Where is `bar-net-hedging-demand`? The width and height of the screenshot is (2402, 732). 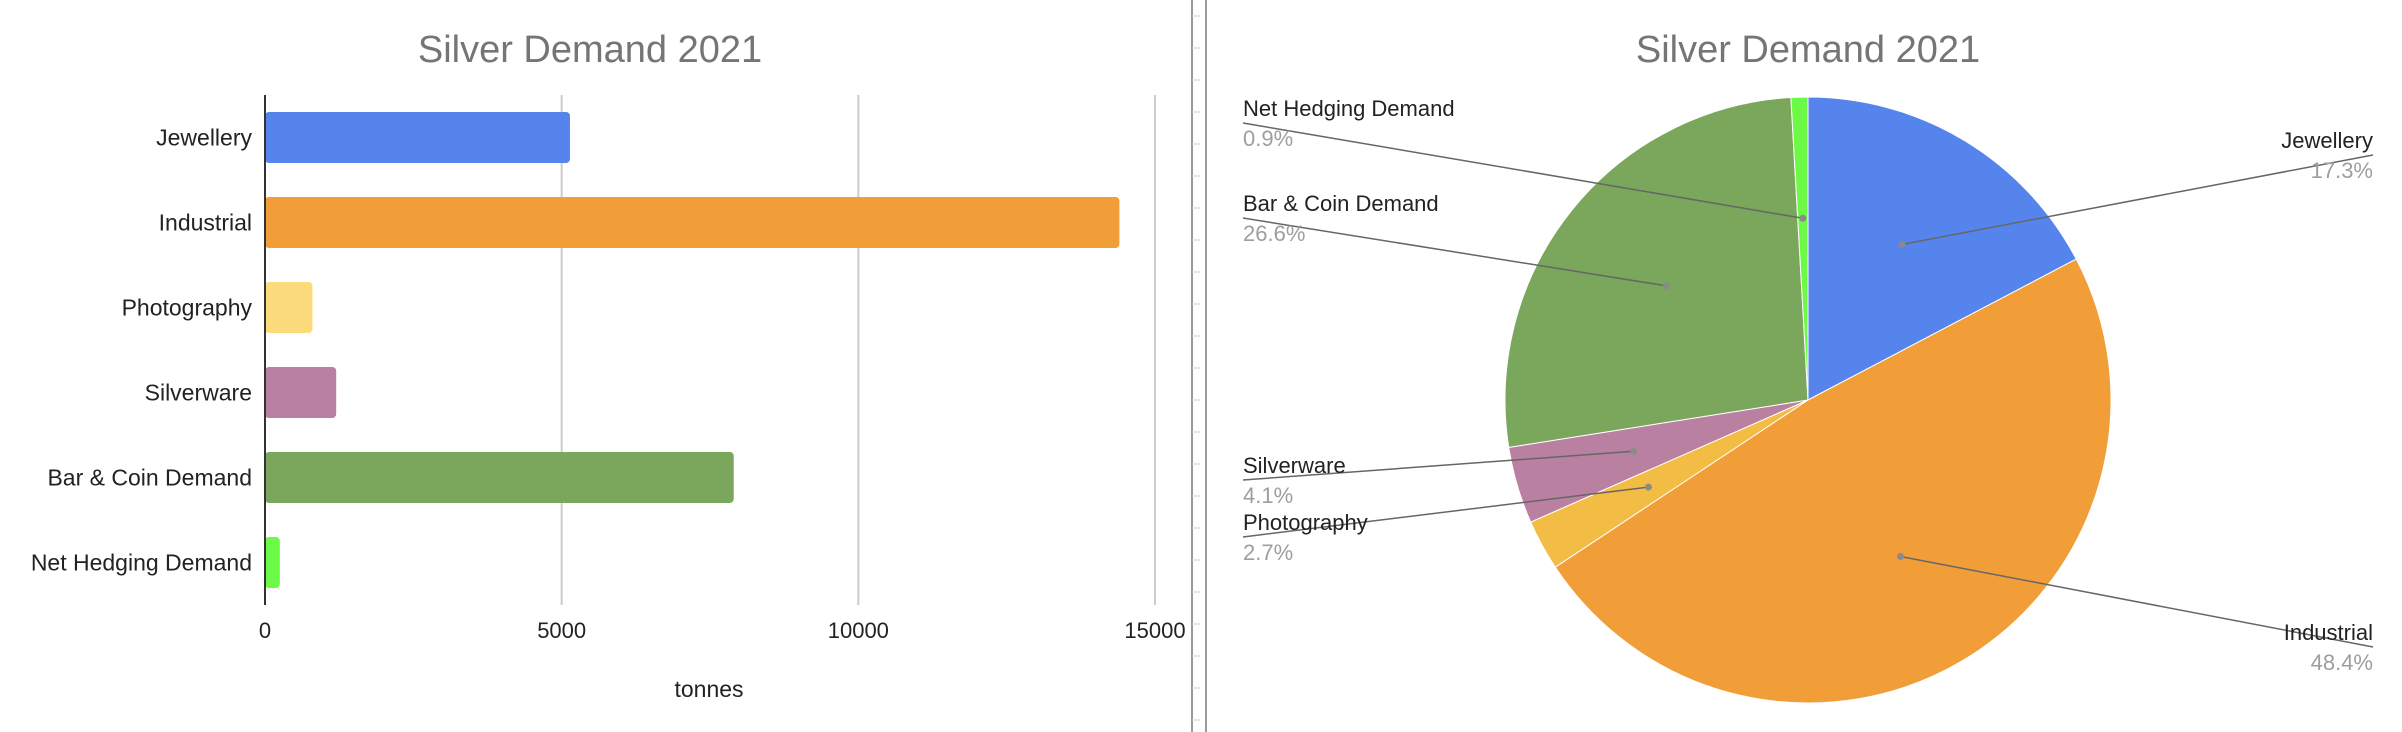 bar-net-hedging-demand is located at coordinates (272, 562).